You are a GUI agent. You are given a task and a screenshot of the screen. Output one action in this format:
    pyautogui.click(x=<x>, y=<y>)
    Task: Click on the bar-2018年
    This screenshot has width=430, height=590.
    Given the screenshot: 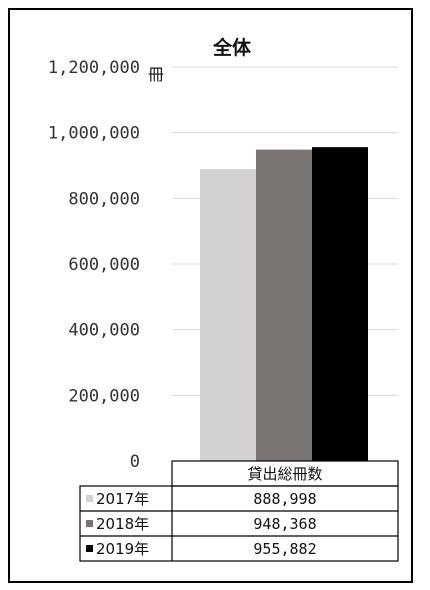 What is the action you would take?
    pyautogui.click(x=284, y=305)
    